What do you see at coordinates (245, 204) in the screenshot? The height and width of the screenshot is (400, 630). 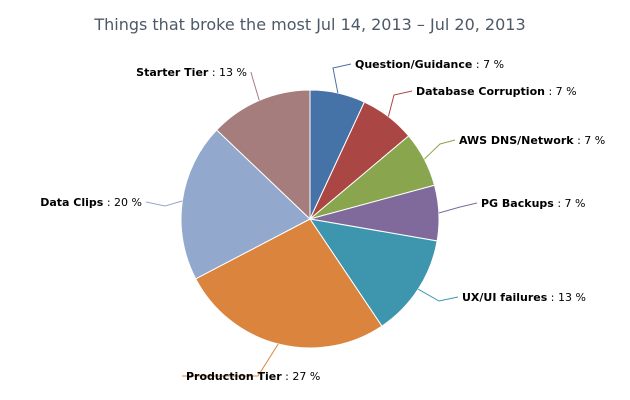 I see `pie-slice-data-clips` at bounding box center [245, 204].